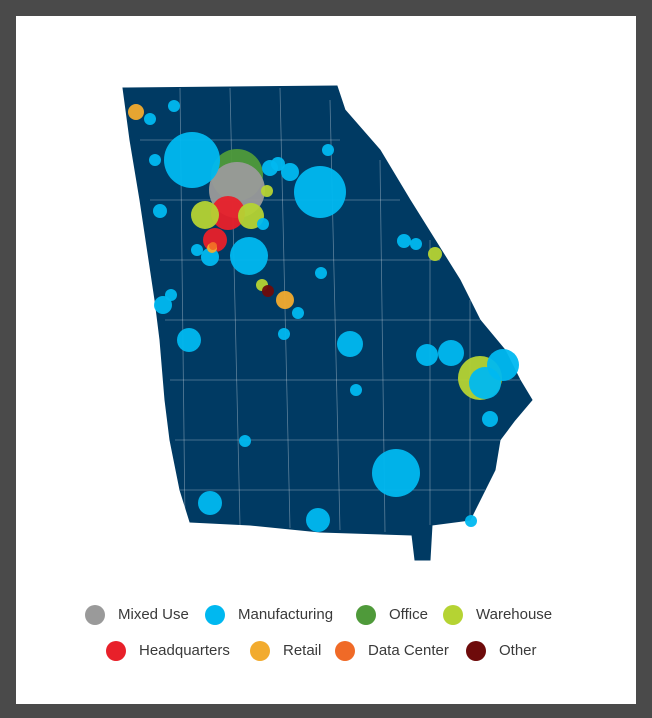  Describe the element at coordinates (302, 650) in the screenshot. I see `legend-label: Retail` at that location.